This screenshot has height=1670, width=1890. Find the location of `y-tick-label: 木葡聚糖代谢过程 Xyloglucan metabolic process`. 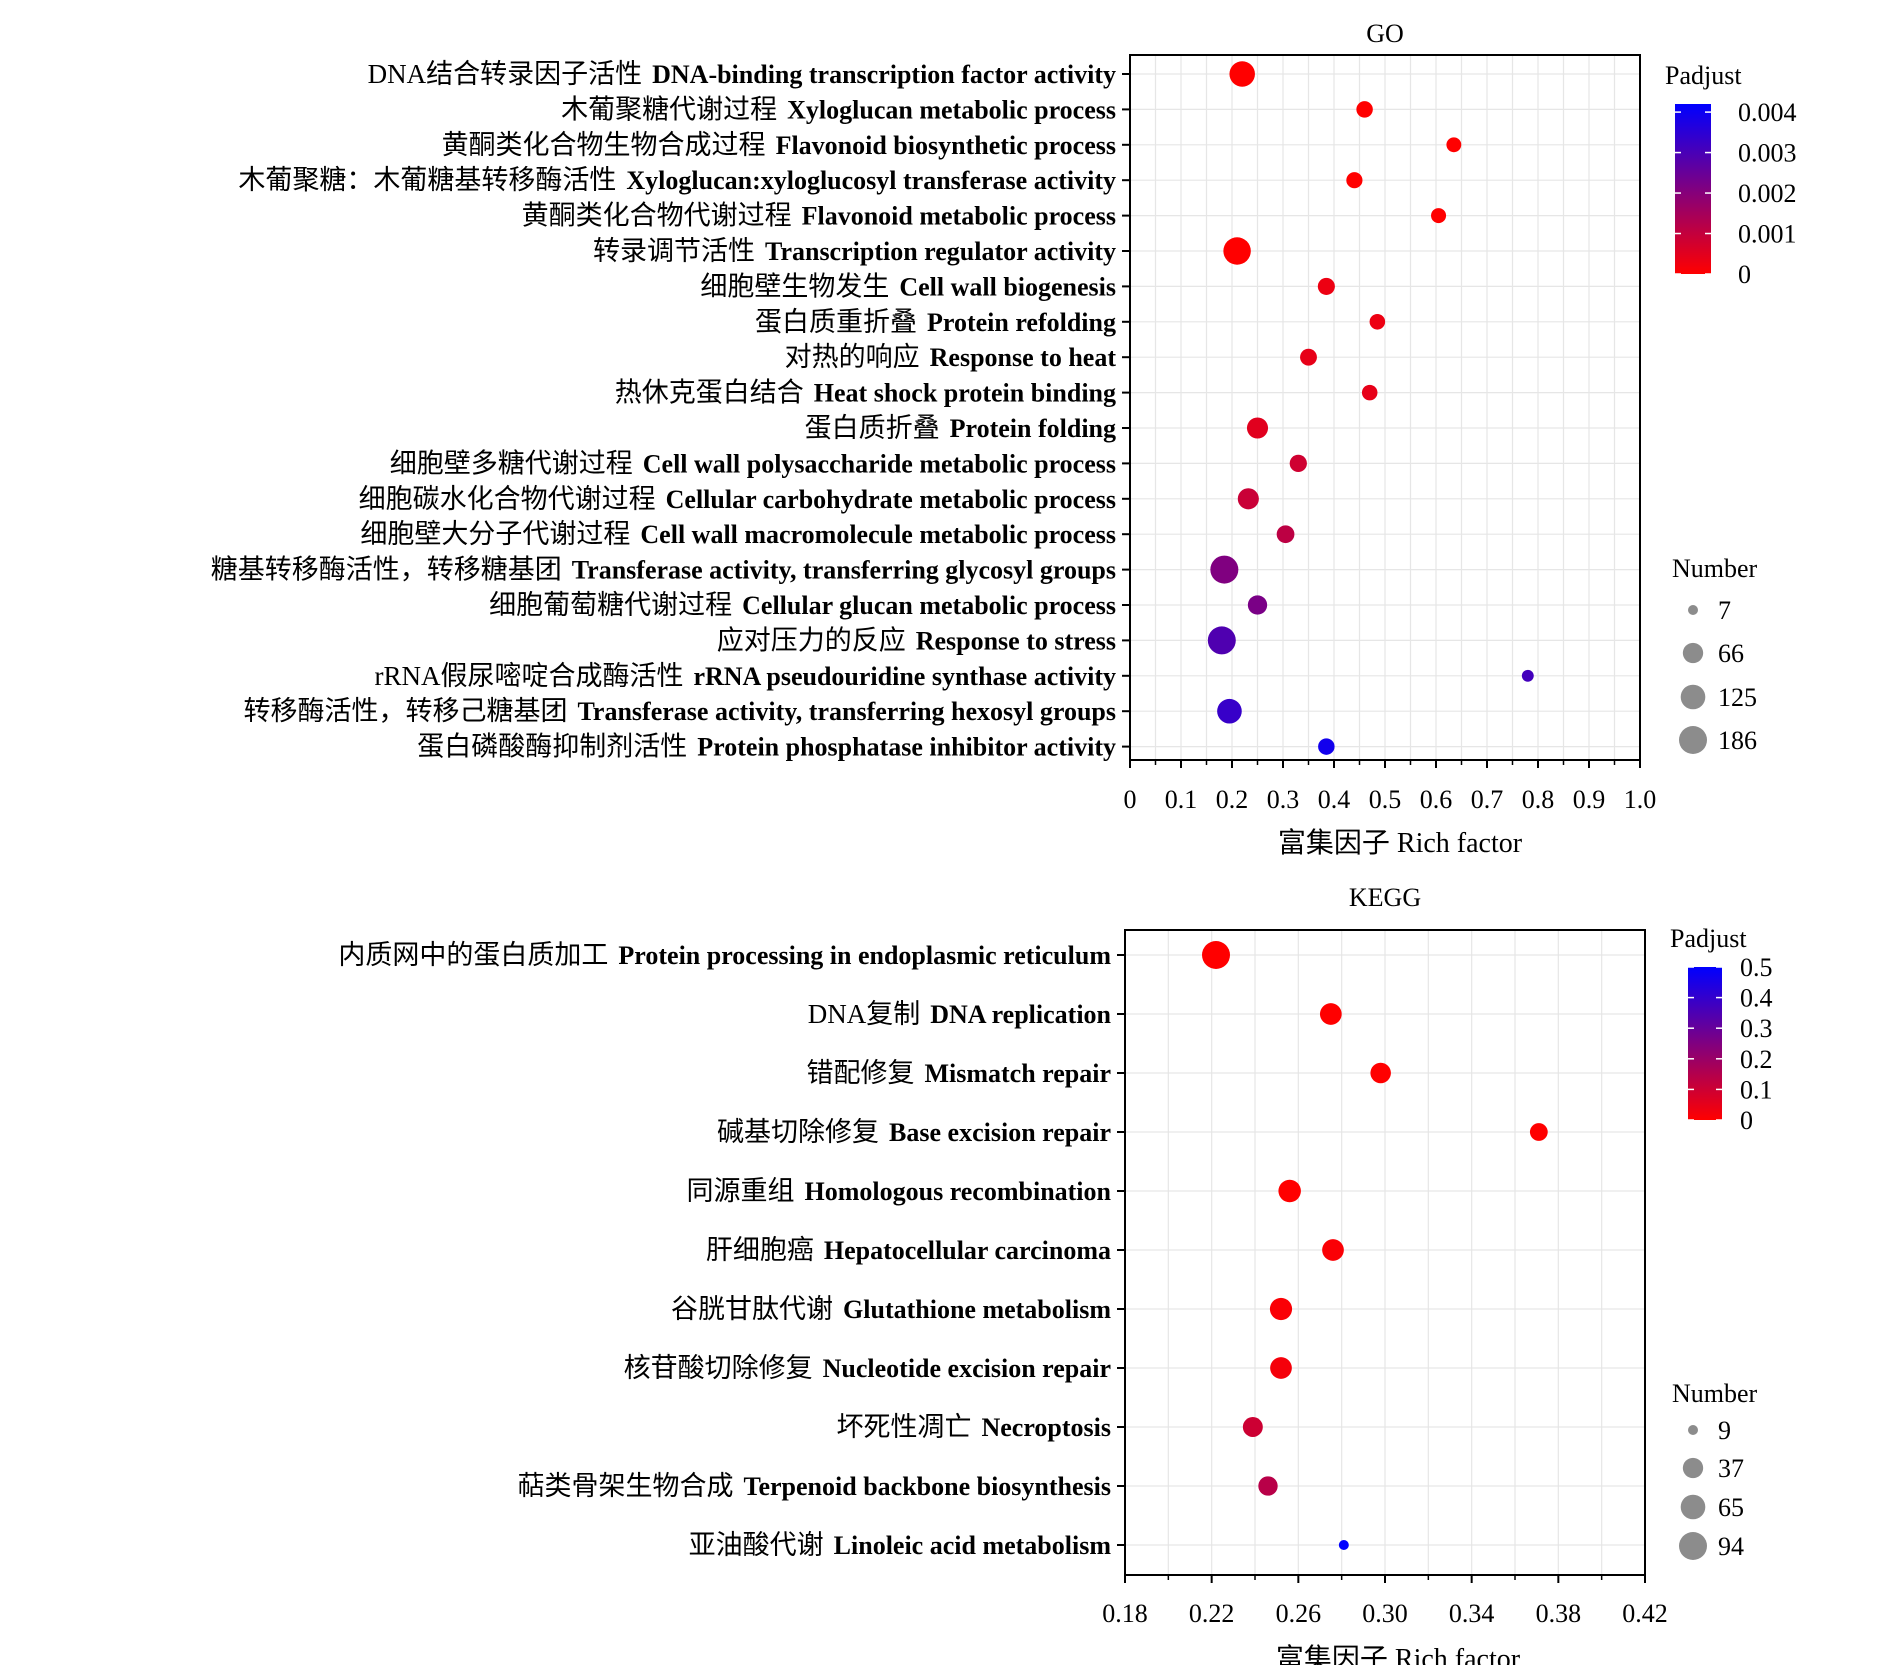

y-tick-label: 木葡聚糖代谢过程 Xyloglucan metabolic process is located at coordinates (838, 109).